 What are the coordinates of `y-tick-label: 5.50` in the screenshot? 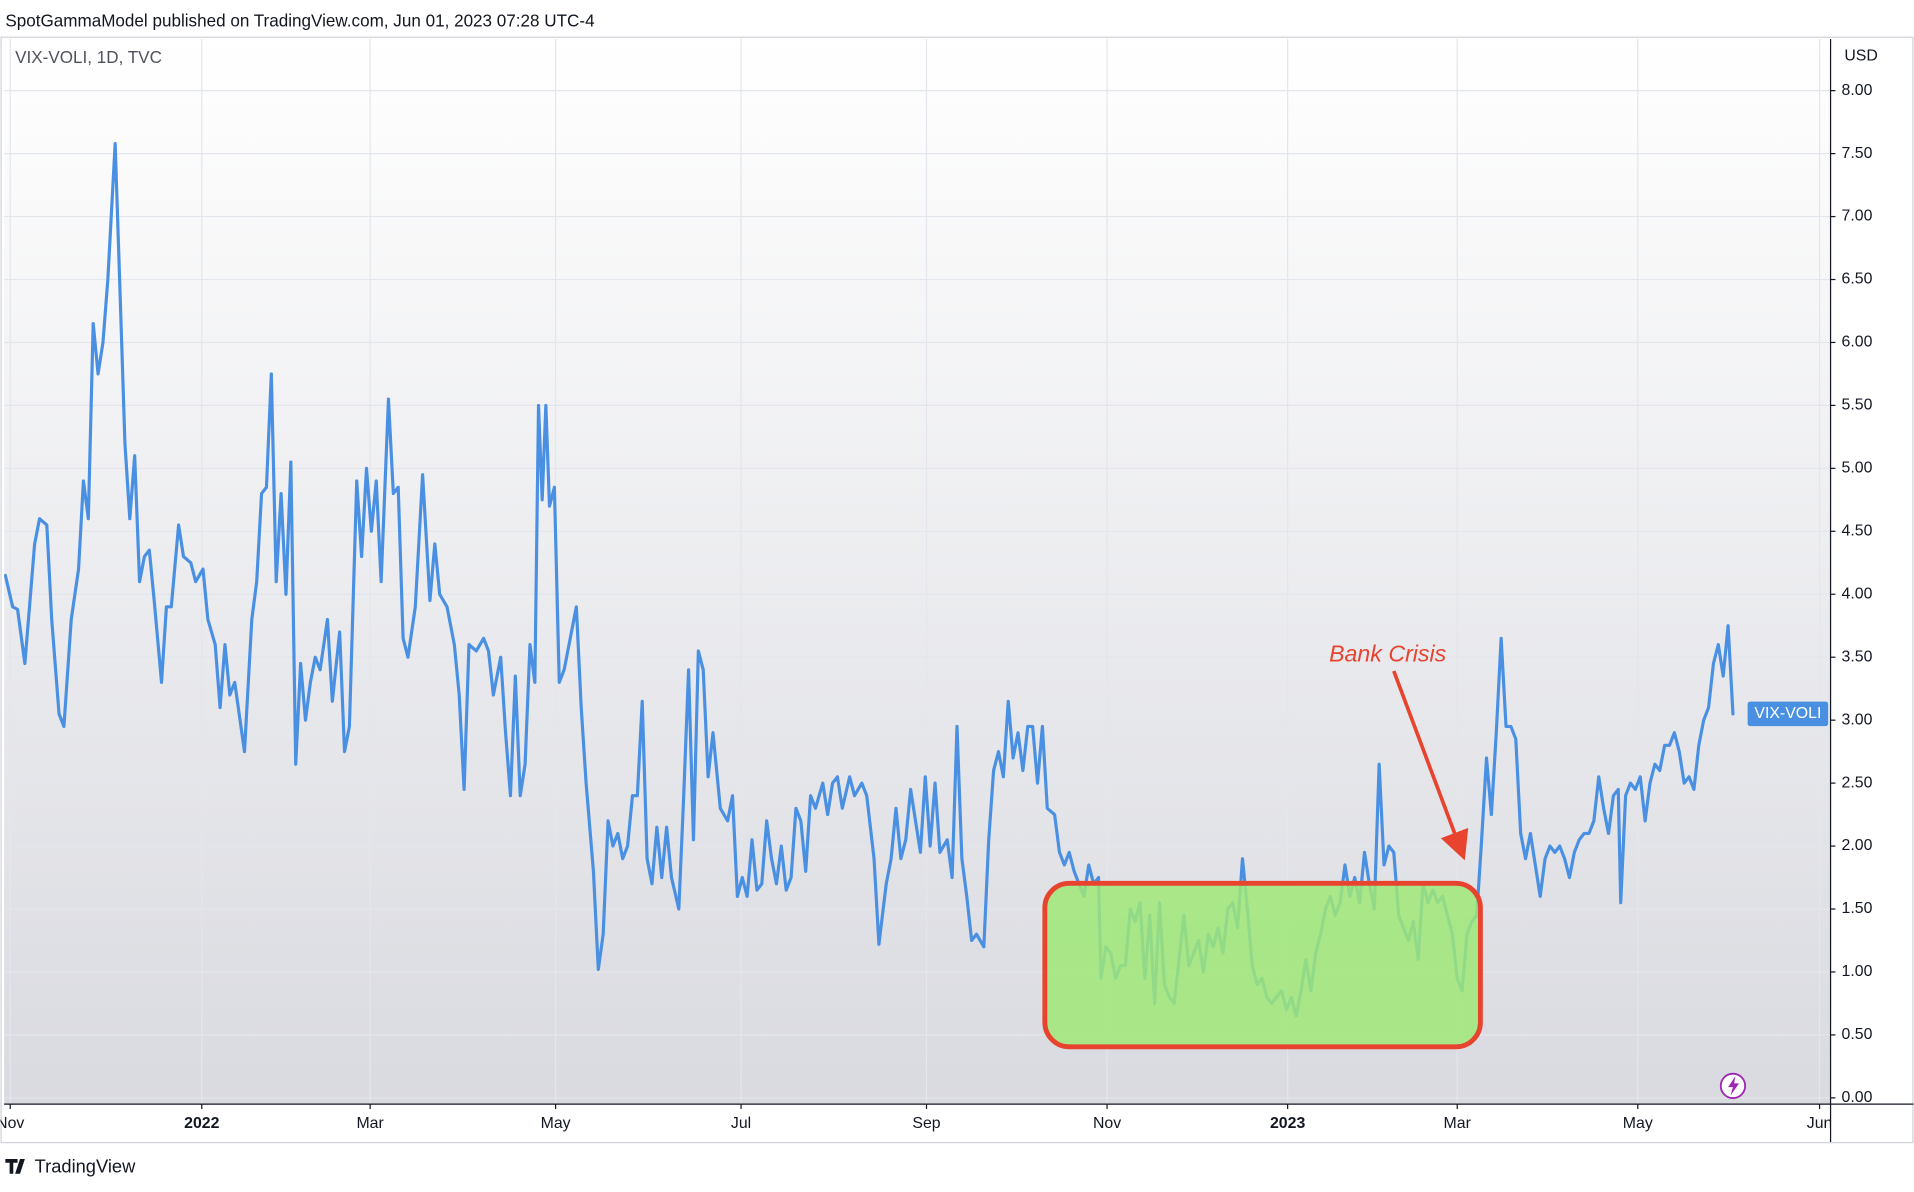 It's located at (1857, 405).